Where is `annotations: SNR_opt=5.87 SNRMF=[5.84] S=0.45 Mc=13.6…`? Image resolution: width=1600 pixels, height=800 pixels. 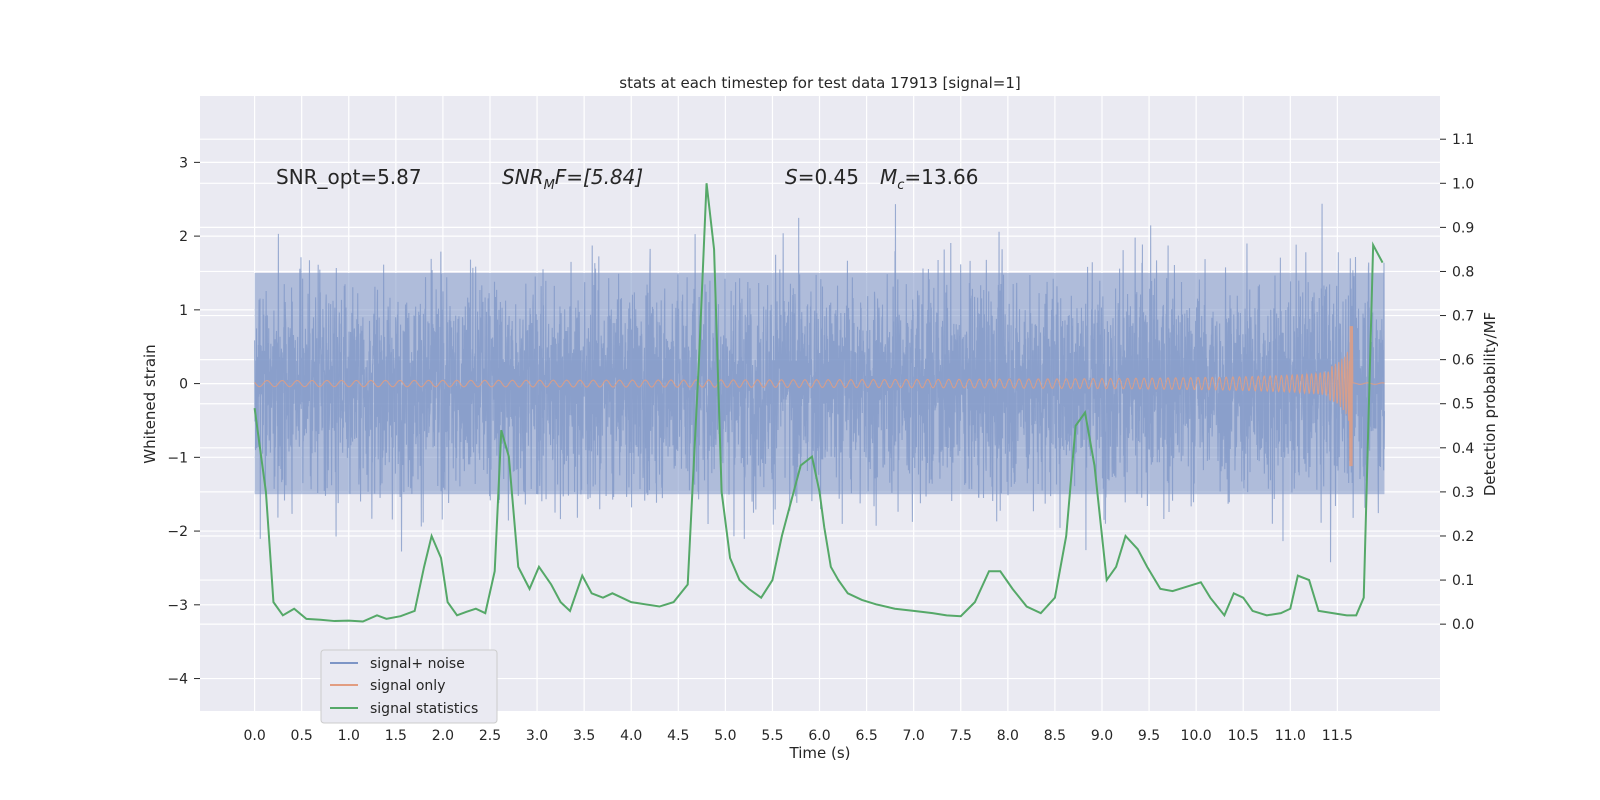 annotations: SNR_opt=5.87 SNRMF=[5.84] S=0.45 Mc=13.6… is located at coordinates (627, 179).